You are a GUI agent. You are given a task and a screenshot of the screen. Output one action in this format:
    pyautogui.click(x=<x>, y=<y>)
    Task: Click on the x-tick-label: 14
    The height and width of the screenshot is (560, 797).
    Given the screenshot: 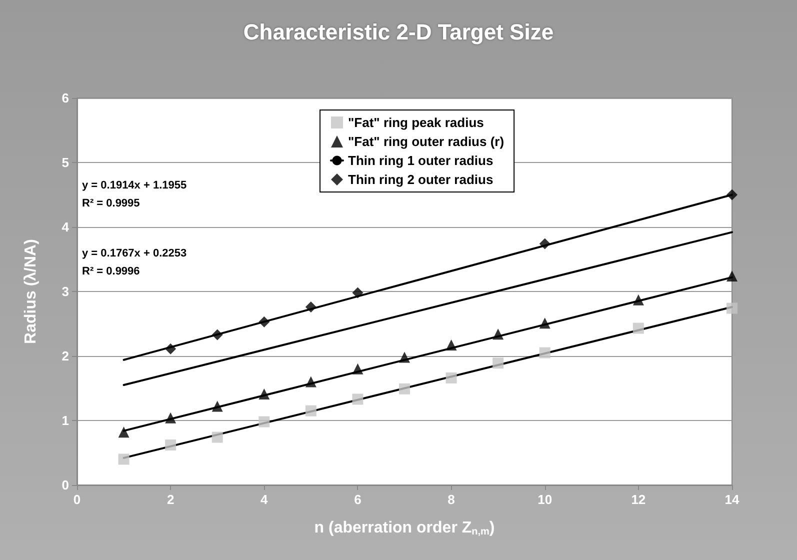 What is the action you would take?
    pyautogui.click(x=732, y=499)
    